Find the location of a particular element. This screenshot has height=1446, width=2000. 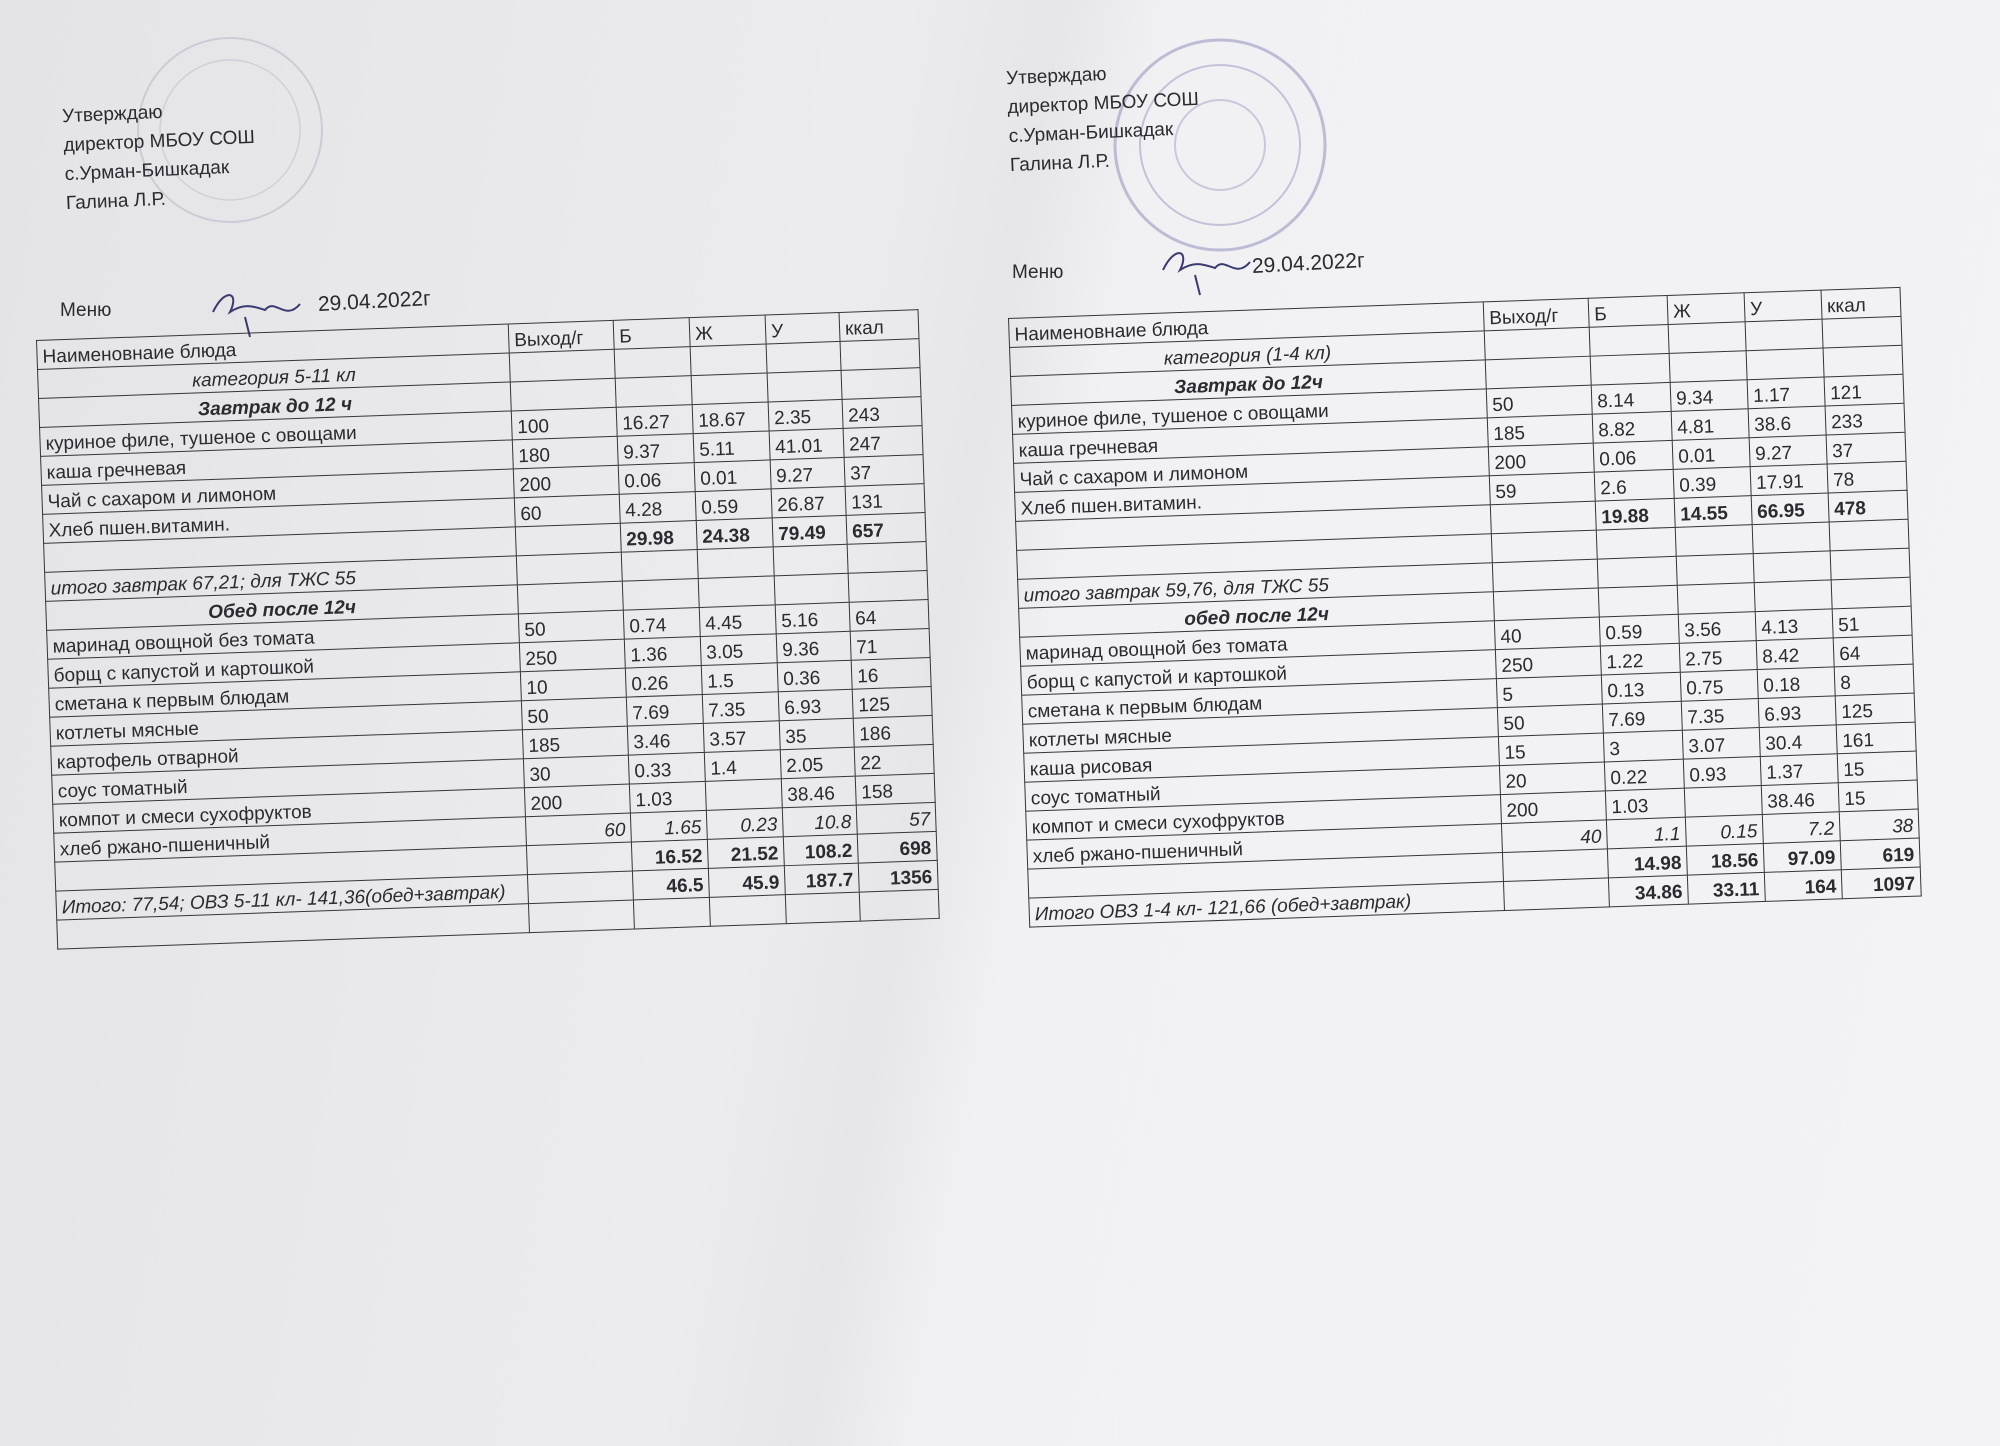

table-cell: 187.7 is located at coordinates (822, 879).